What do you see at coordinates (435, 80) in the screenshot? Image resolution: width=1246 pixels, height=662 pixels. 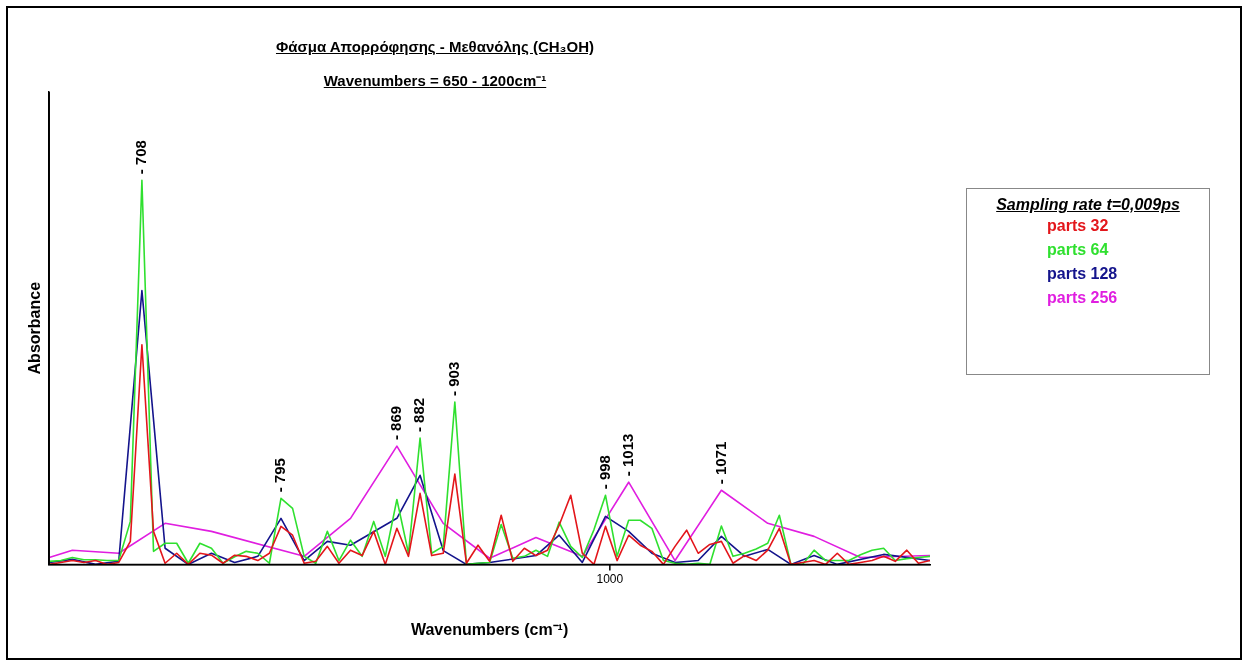 I see `chart-subtitle: Wavenumbers = 650 - 1200cm⁻¹` at bounding box center [435, 80].